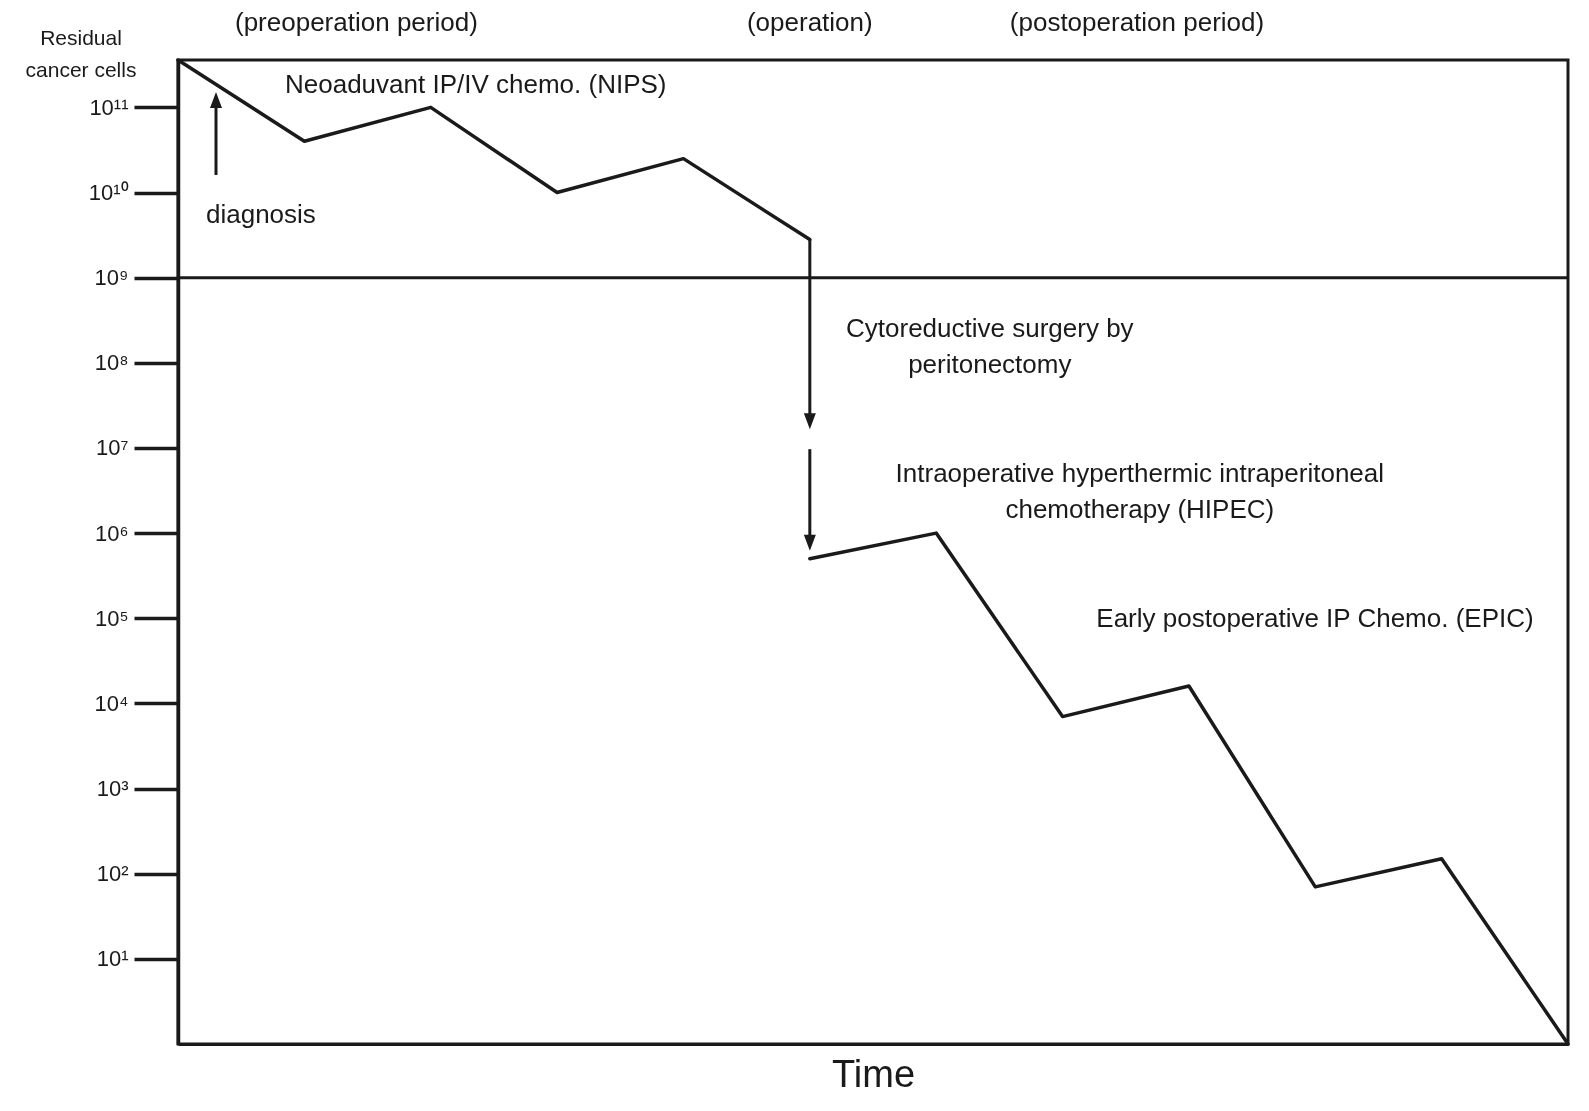 The image size is (1589, 1111). Describe the element at coordinates (109, 107) in the screenshot. I see `y-tick-label: 10¹¹` at that location.